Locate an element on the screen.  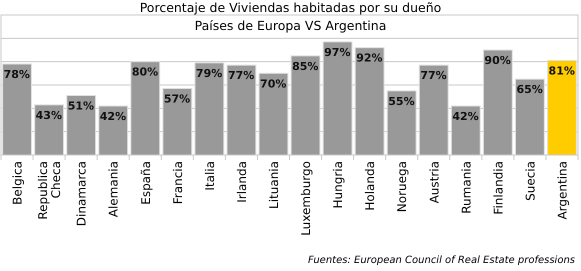
data-label: 70% is located at coordinates (273, 83).